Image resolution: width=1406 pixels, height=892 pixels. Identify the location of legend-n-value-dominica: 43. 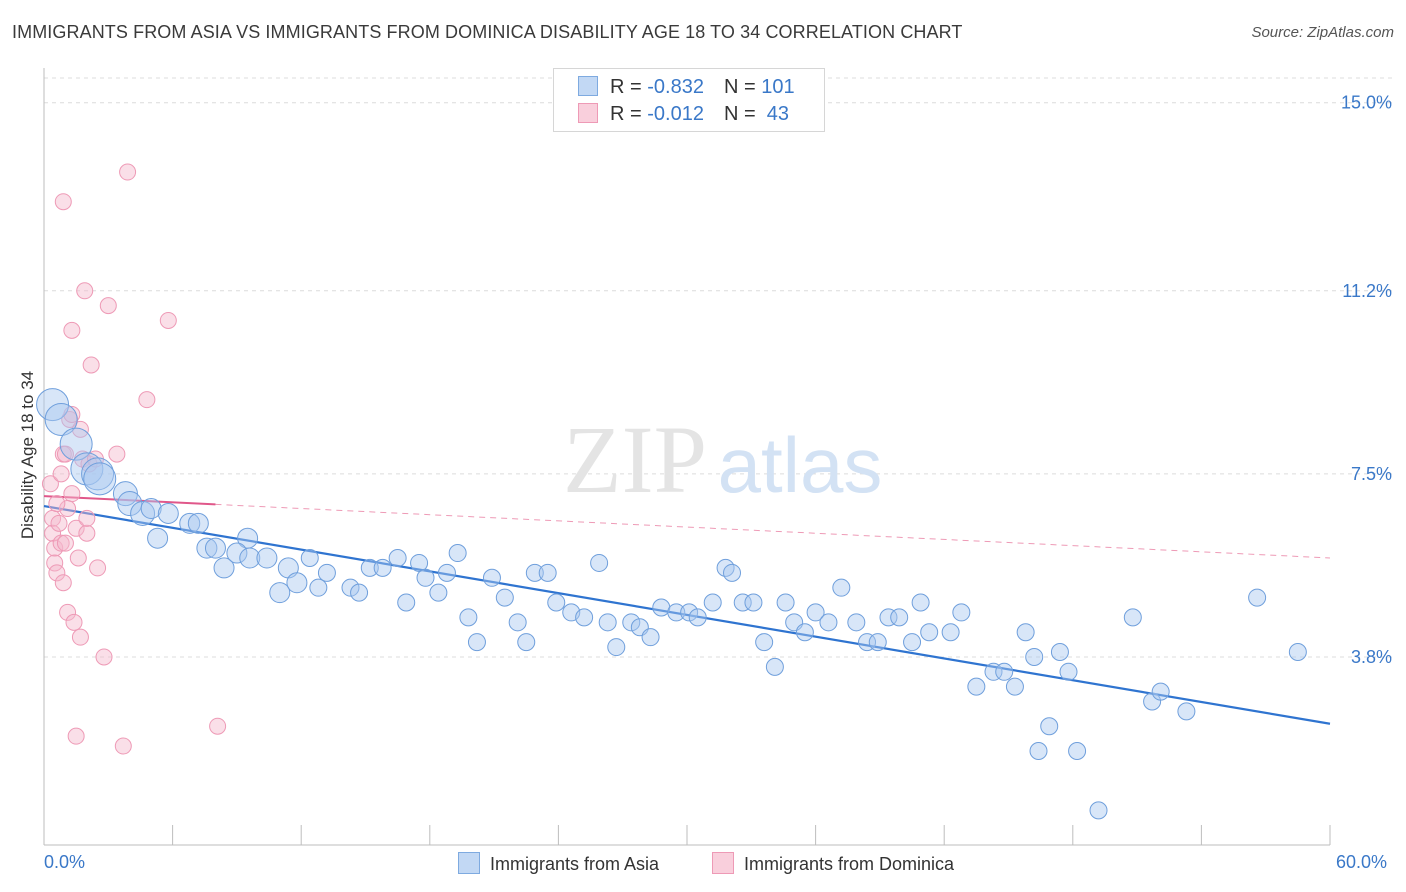
(775, 114).